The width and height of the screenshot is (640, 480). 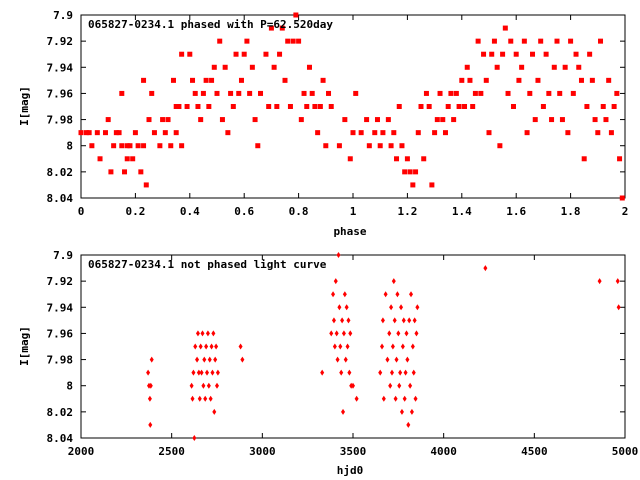 I want to click on unphased-x-tick-label: 4500, so click(x=534, y=451).